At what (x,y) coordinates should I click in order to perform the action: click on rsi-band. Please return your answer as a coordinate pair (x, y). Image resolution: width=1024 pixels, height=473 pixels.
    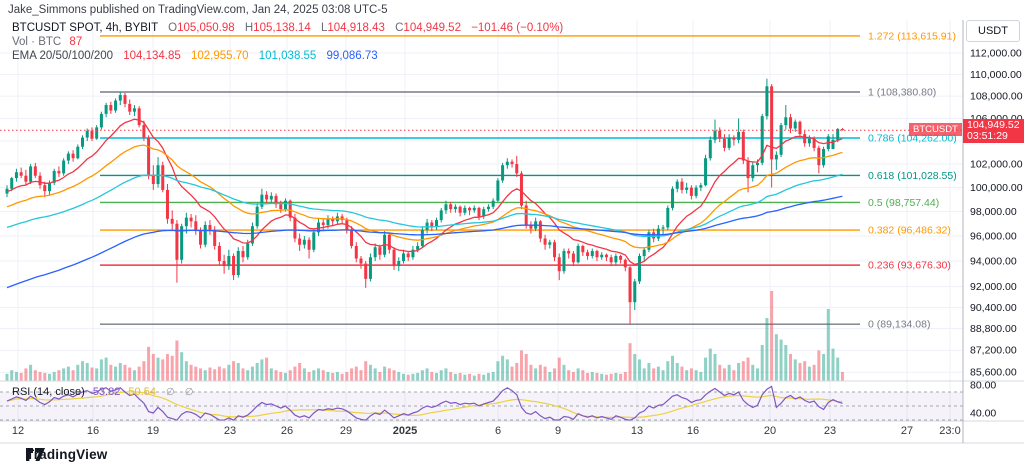
    Looking at the image, I should click on (481, 406).